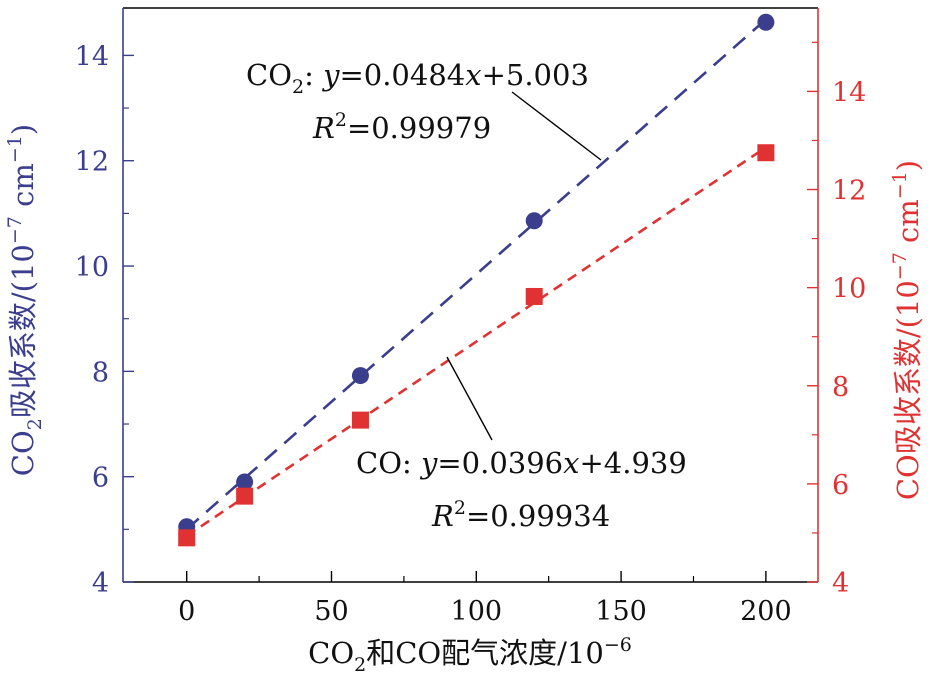 Image resolution: width=936 pixels, height=677 pixels. I want to click on co-fit-r-squared: R2=0.99934, so click(520, 515).